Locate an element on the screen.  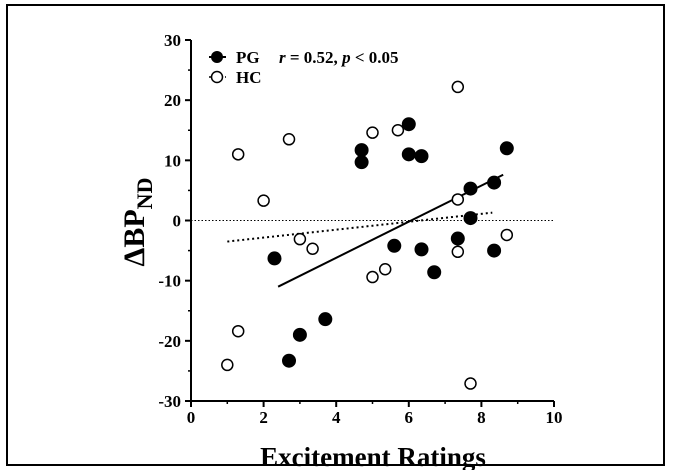
x-tick-label: 8 is located at coordinates (481, 417).